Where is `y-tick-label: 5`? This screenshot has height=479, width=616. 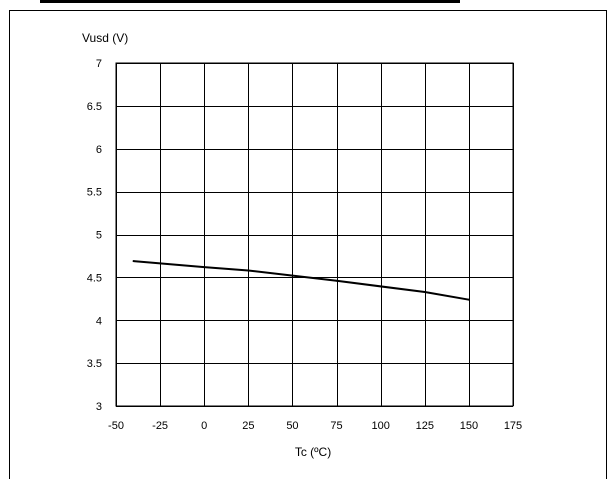 y-tick-label: 5 is located at coordinates (99, 236).